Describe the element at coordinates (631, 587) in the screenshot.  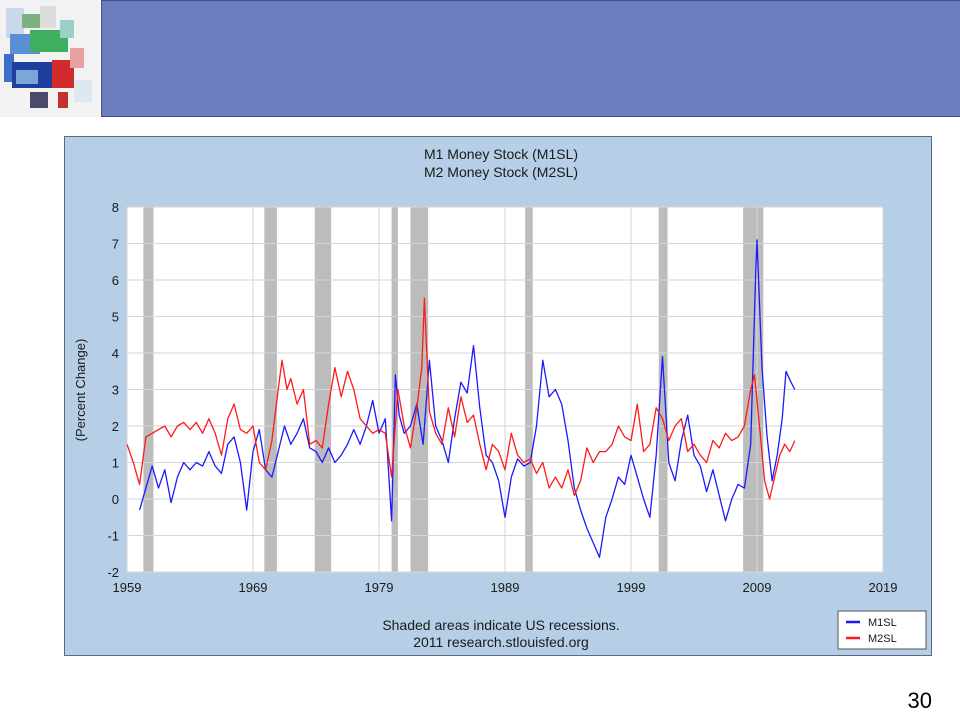
I see `x-tick-label-4: 1999` at that location.